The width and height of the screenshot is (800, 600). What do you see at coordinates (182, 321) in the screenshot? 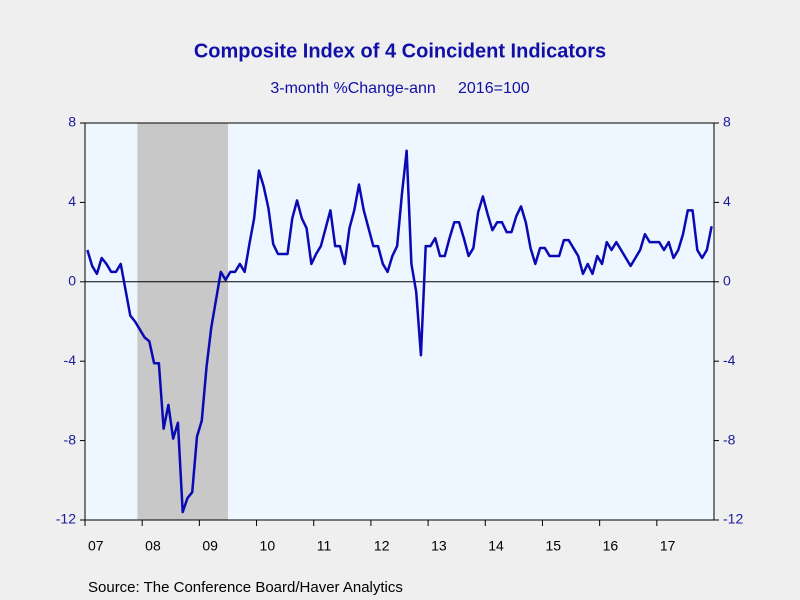
I see `recession-band` at bounding box center [182, 321].